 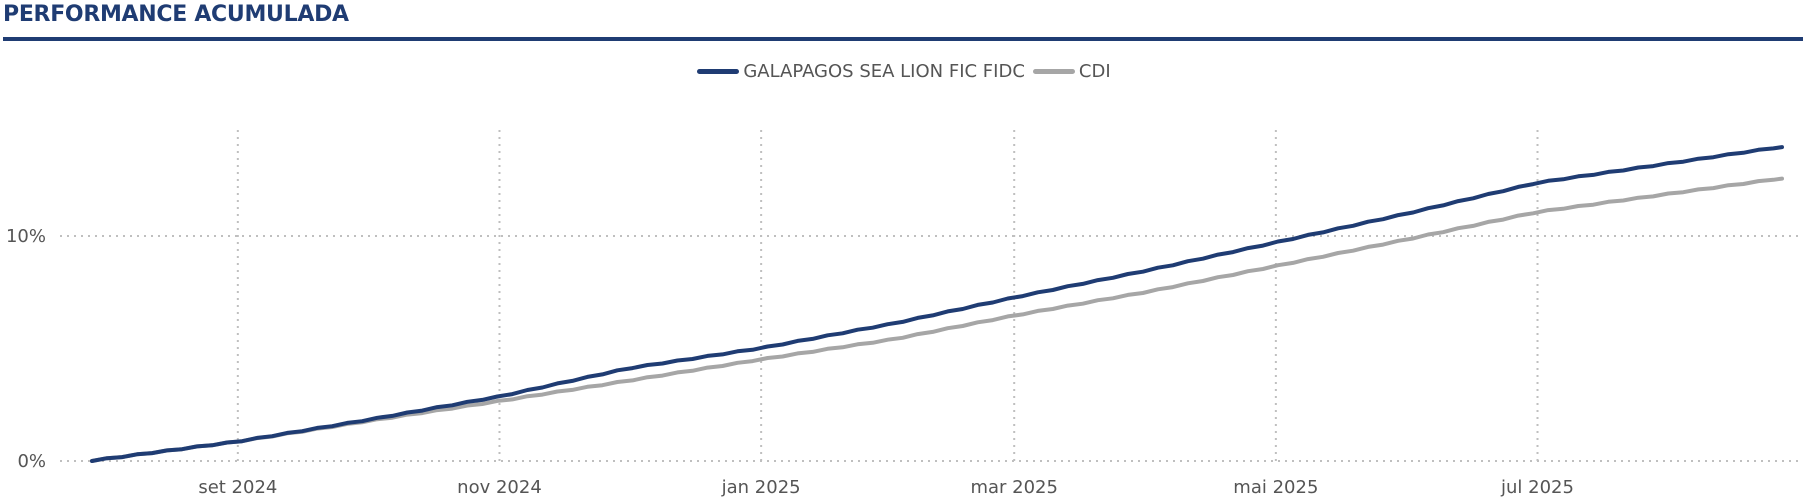 I want to click on x-tick-label: jan 2025, so click(x=761, y=487).